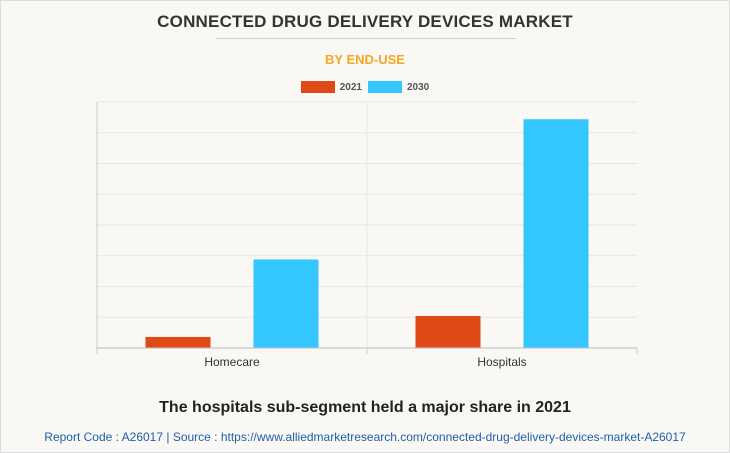  I want to click on bar-homecare-2030, so click(286, 303).